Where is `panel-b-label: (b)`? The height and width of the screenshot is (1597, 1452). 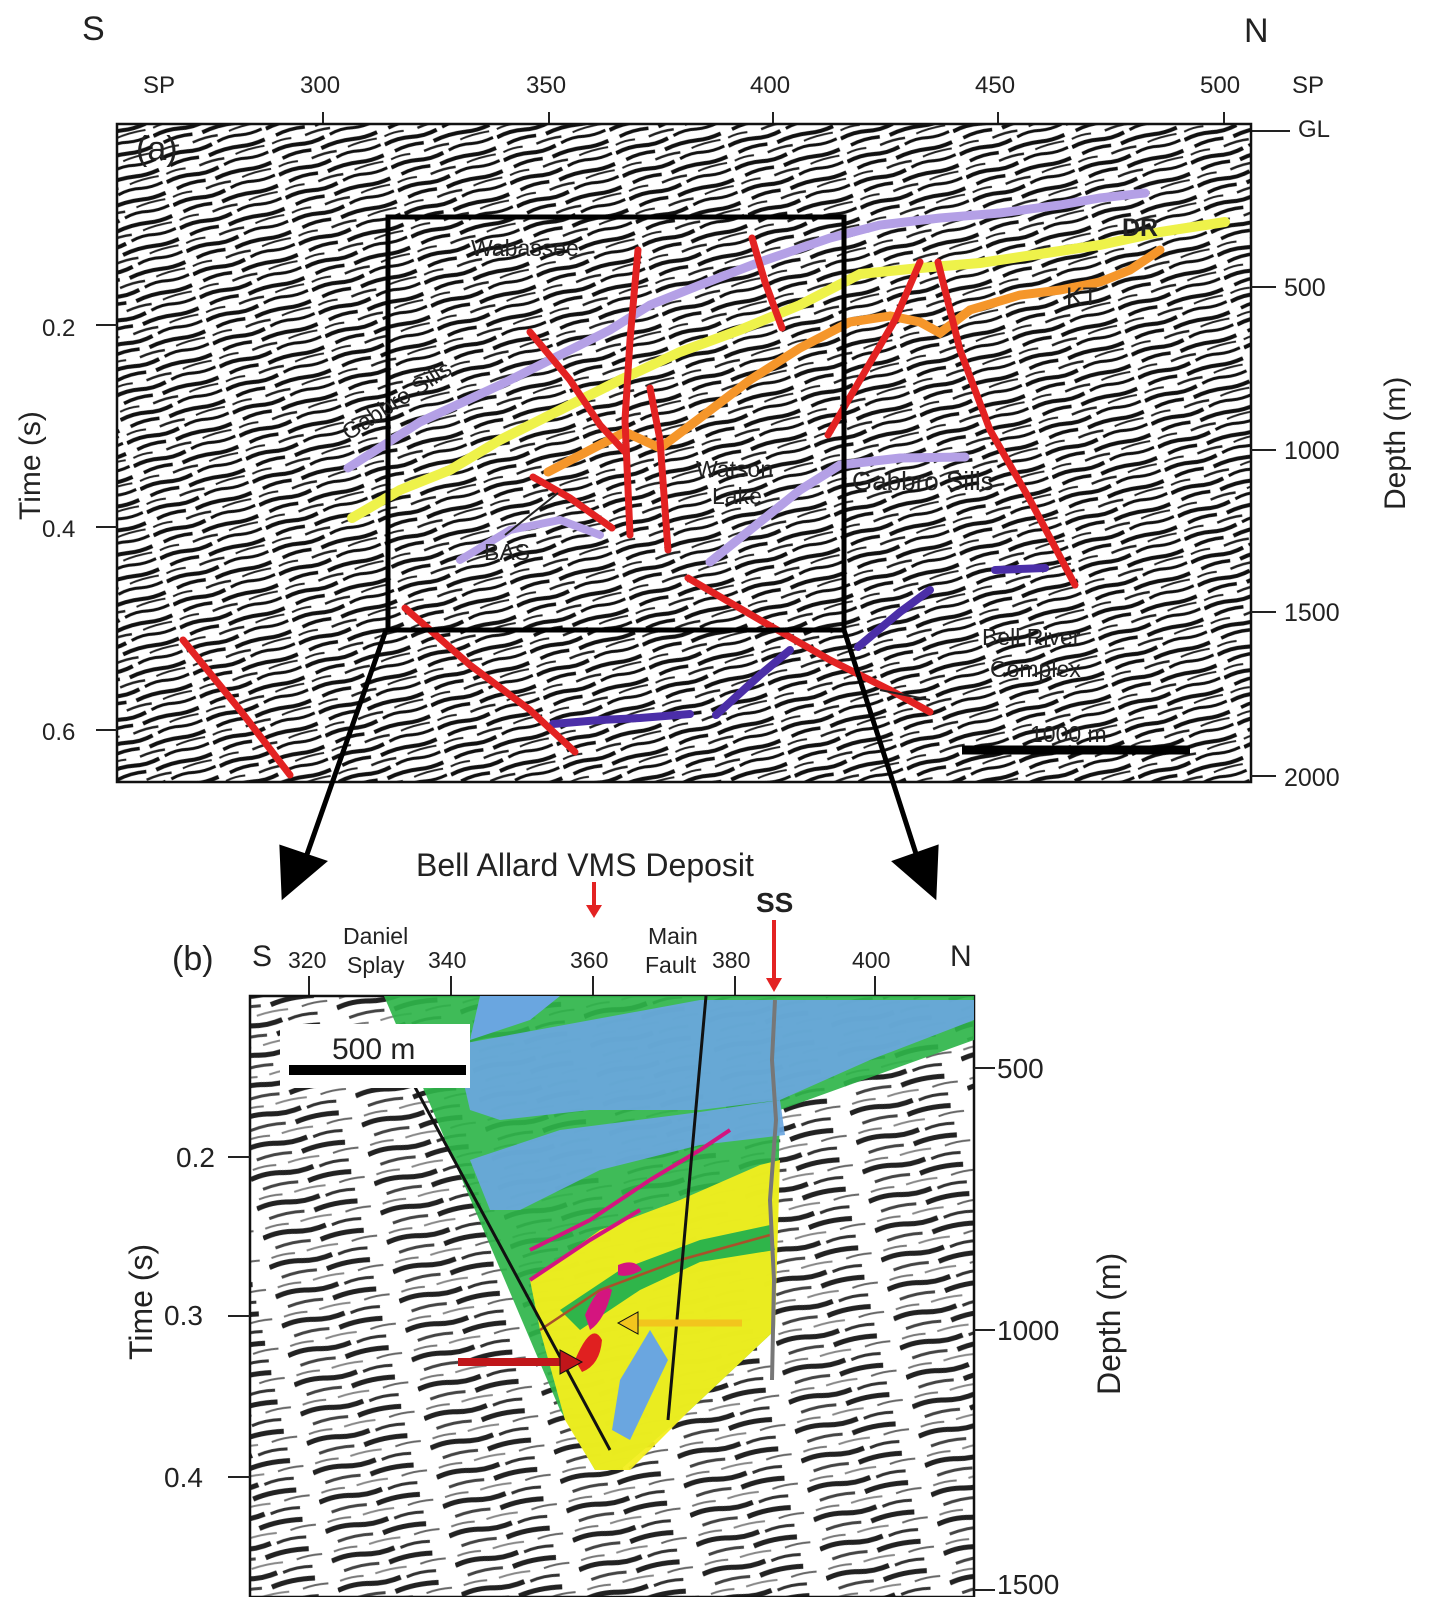 panel-b-label: (b) is located at coordinates (193, 959).